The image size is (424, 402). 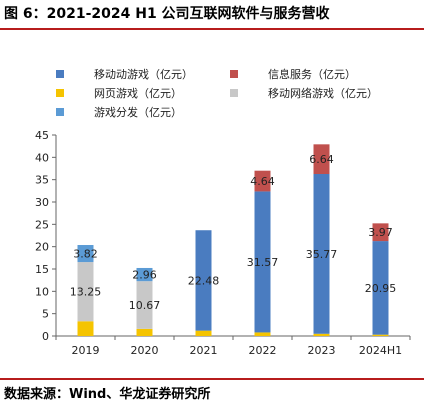 What do you see at coordinates (42, 135) in the screenshot?
I see `y-tick-label: 45` at bounding box center [42, 135].